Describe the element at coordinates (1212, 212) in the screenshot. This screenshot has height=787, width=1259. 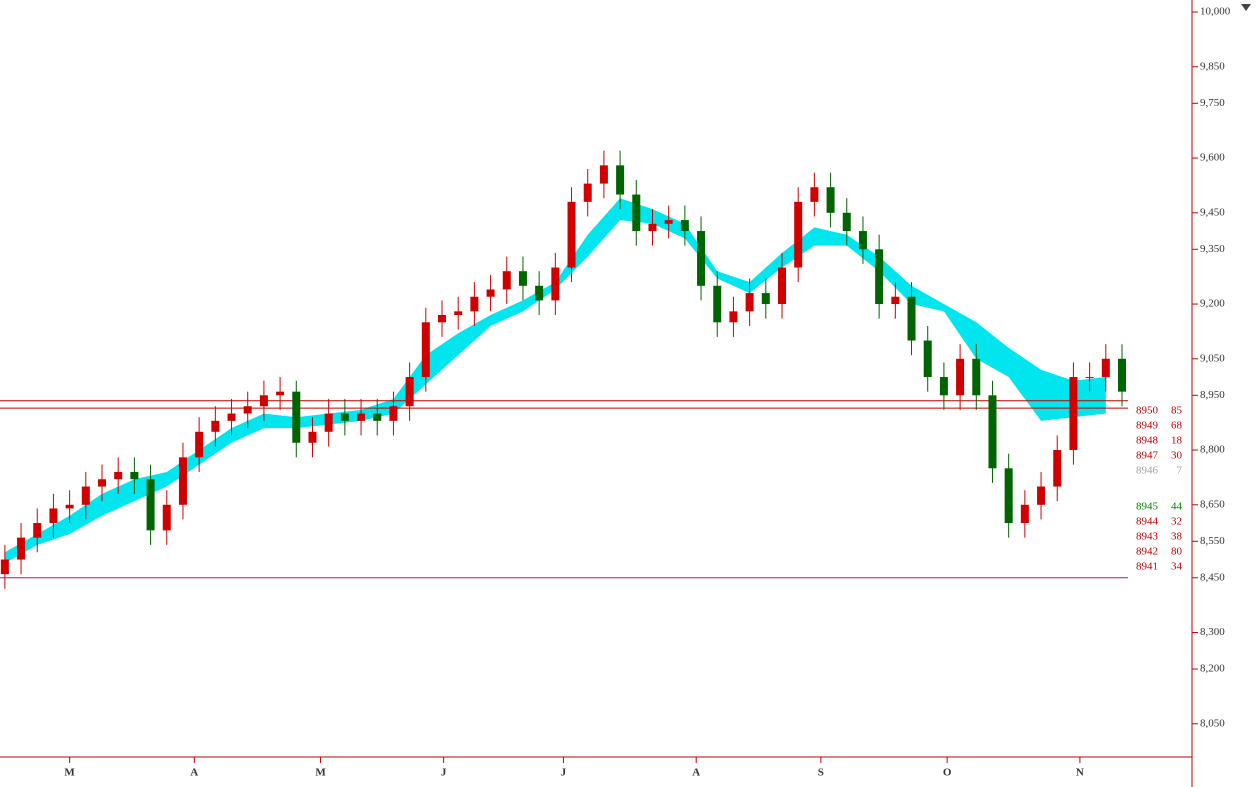
I see `y-tick-label: 9,450` at that location.